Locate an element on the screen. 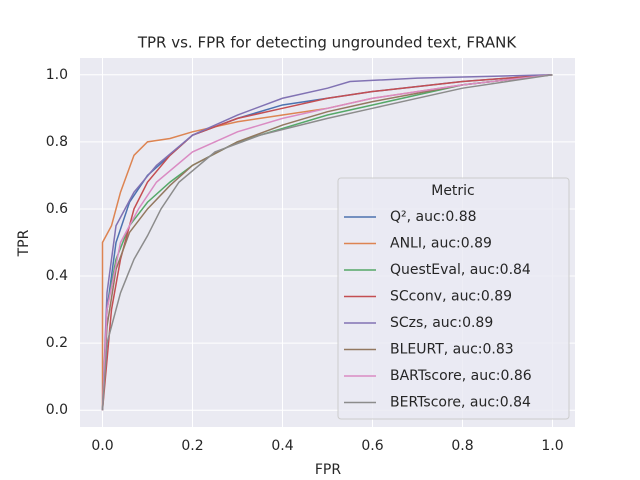 This screenshot has height=480, width=640. y-tick-label: 0.8 is located at coordinates (57, 142).